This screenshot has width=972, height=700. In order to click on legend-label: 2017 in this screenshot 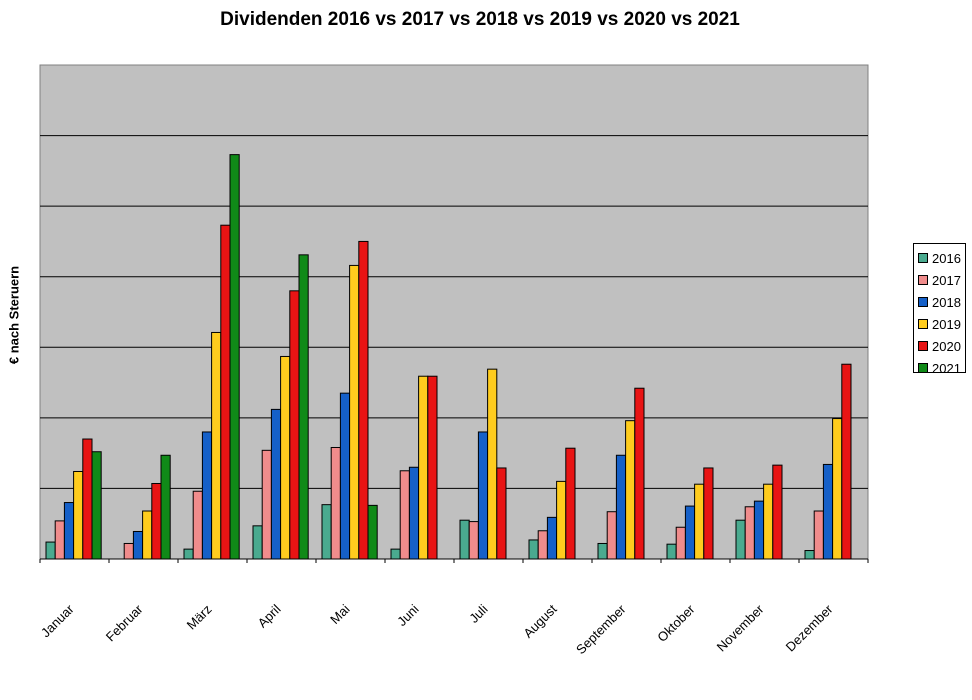, I will do `click(946, 280)`.